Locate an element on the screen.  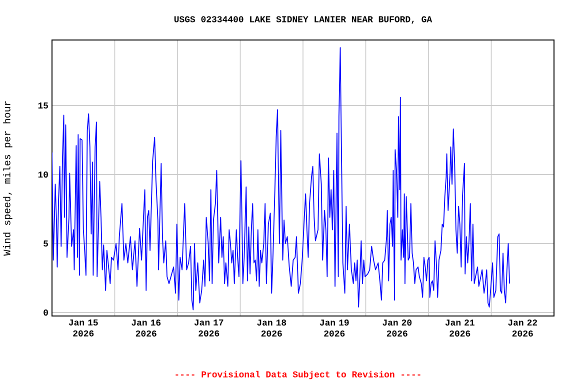
x-tick-label: Jan 19 2026 is located at coordinates (334, 328).